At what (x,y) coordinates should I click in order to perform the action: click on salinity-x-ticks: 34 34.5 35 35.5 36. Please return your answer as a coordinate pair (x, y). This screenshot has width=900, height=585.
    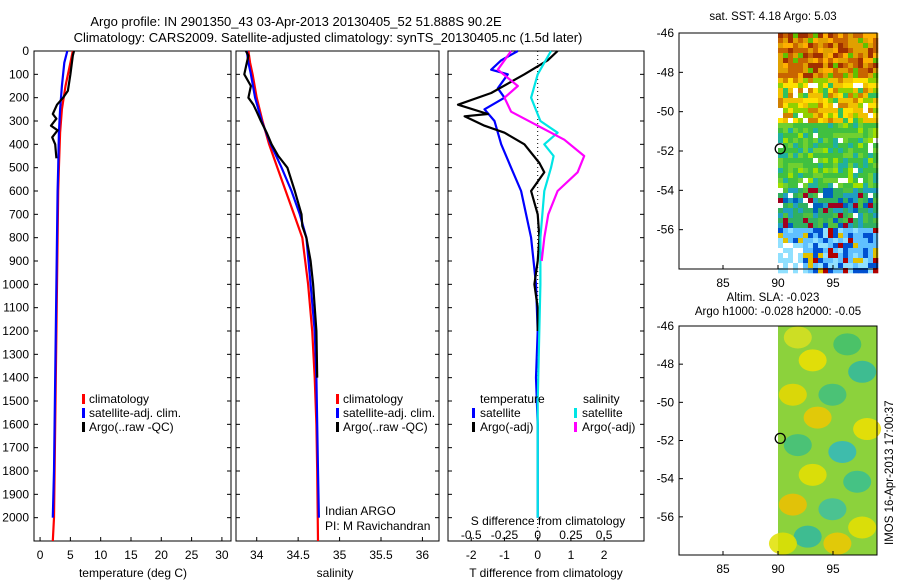
    Looking at the image, I should click on (339, 549).